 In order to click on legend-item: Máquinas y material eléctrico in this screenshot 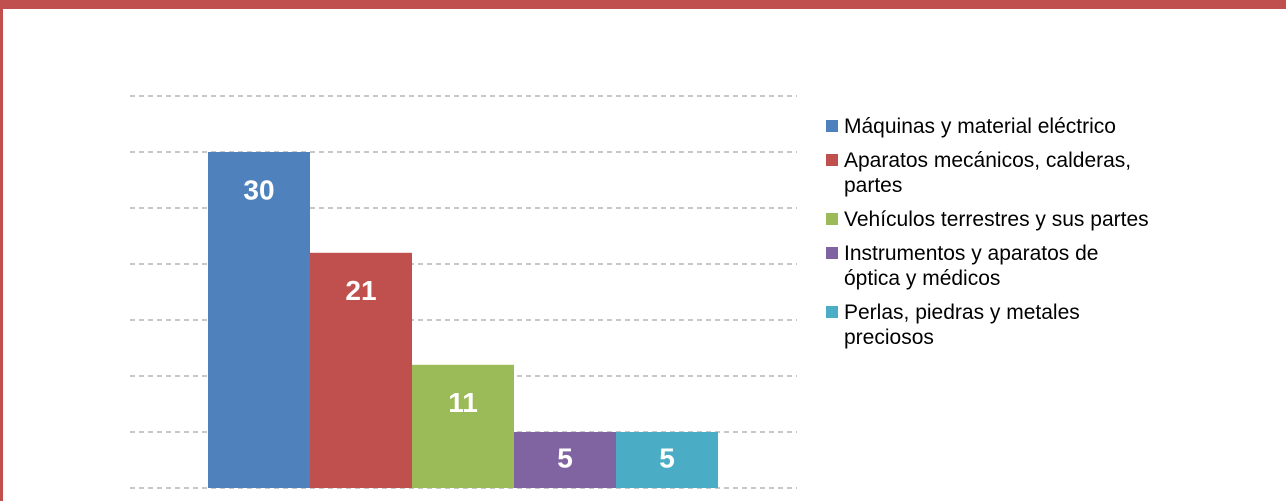, I will do `click(991, 126)`.